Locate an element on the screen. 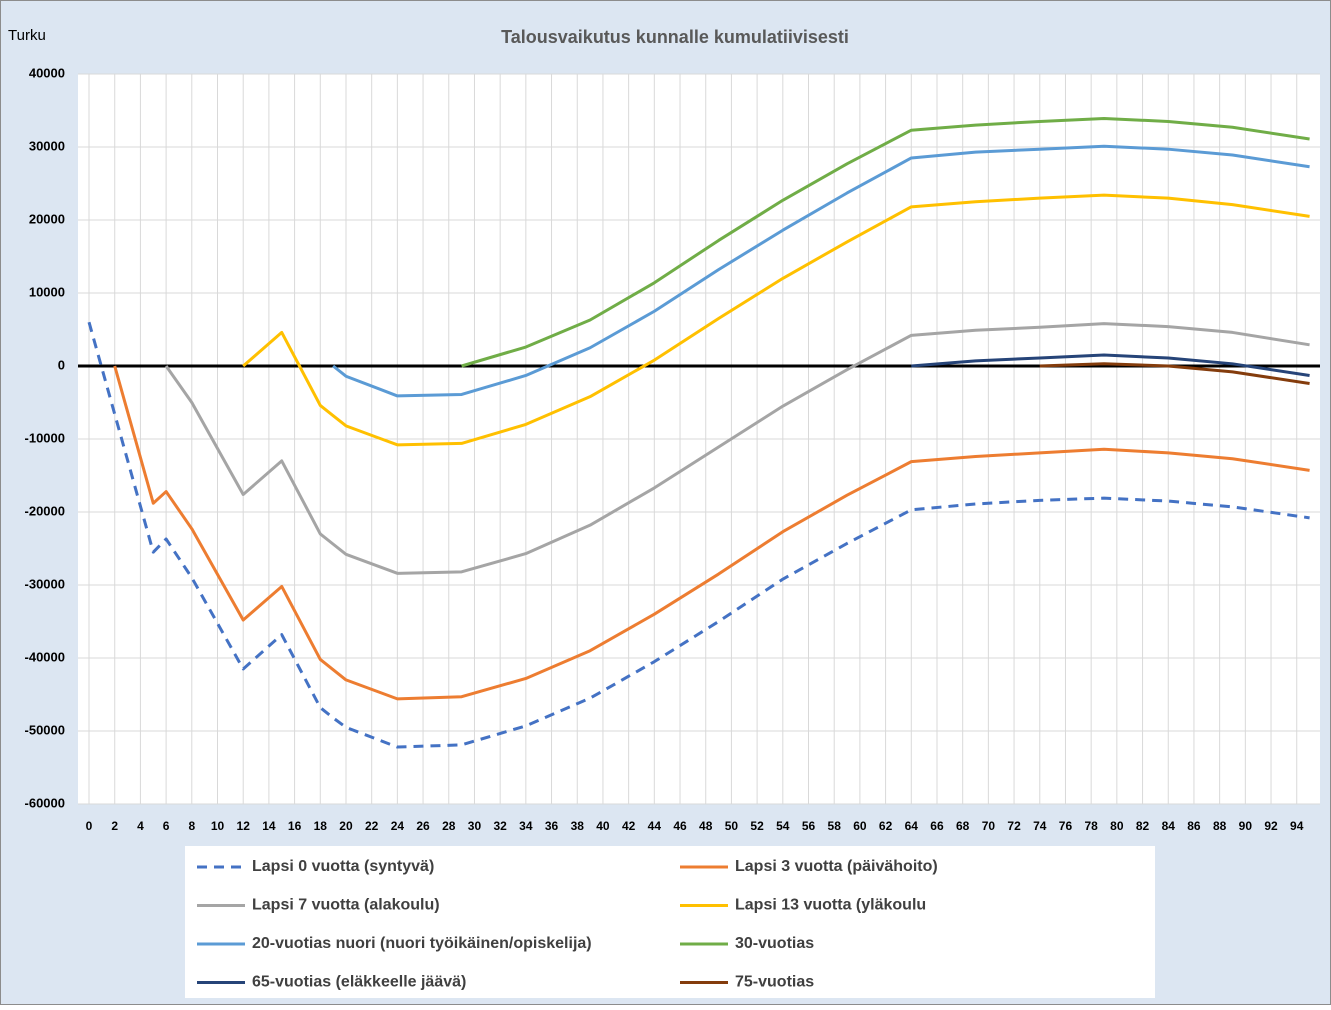  x-tick-label: 40 is located at coordinates (603, 826).